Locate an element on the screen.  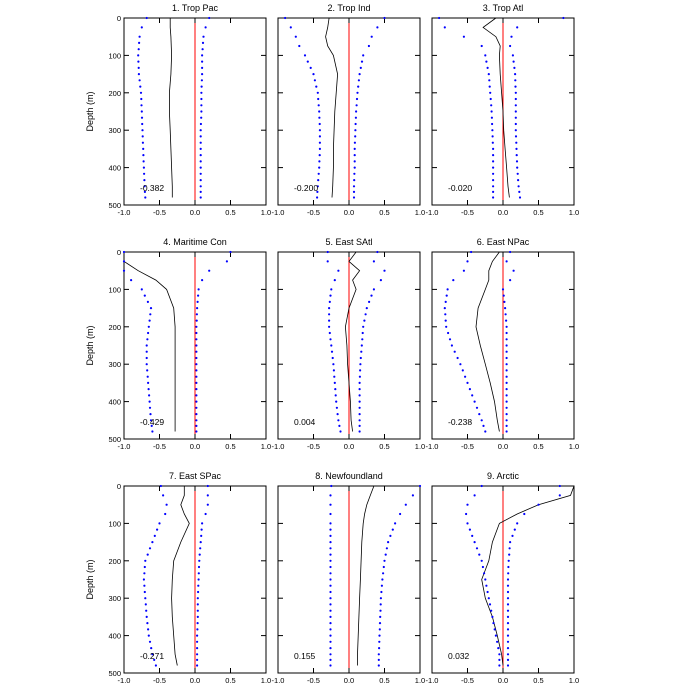
y-tick-label: 200 is located at coordinates (114, 327).